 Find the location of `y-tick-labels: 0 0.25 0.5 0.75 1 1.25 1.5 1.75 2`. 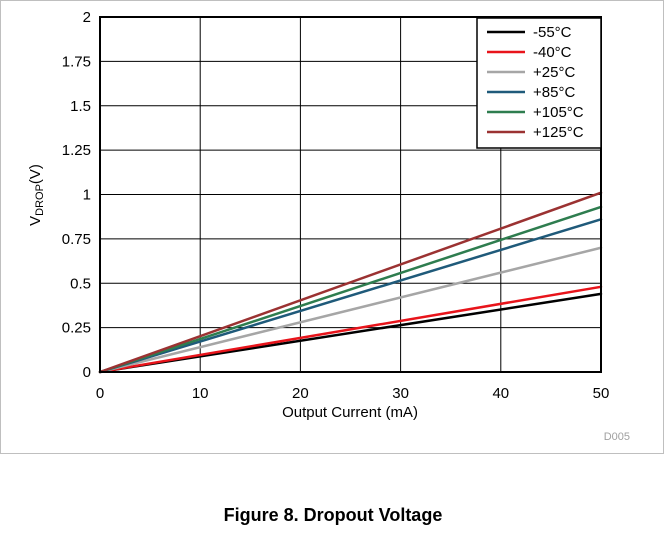

y-tick-labels: 0 0.25 0.5 0.75 1 1.25 1.5 1.75 2 is located at coordinates (76, 195).